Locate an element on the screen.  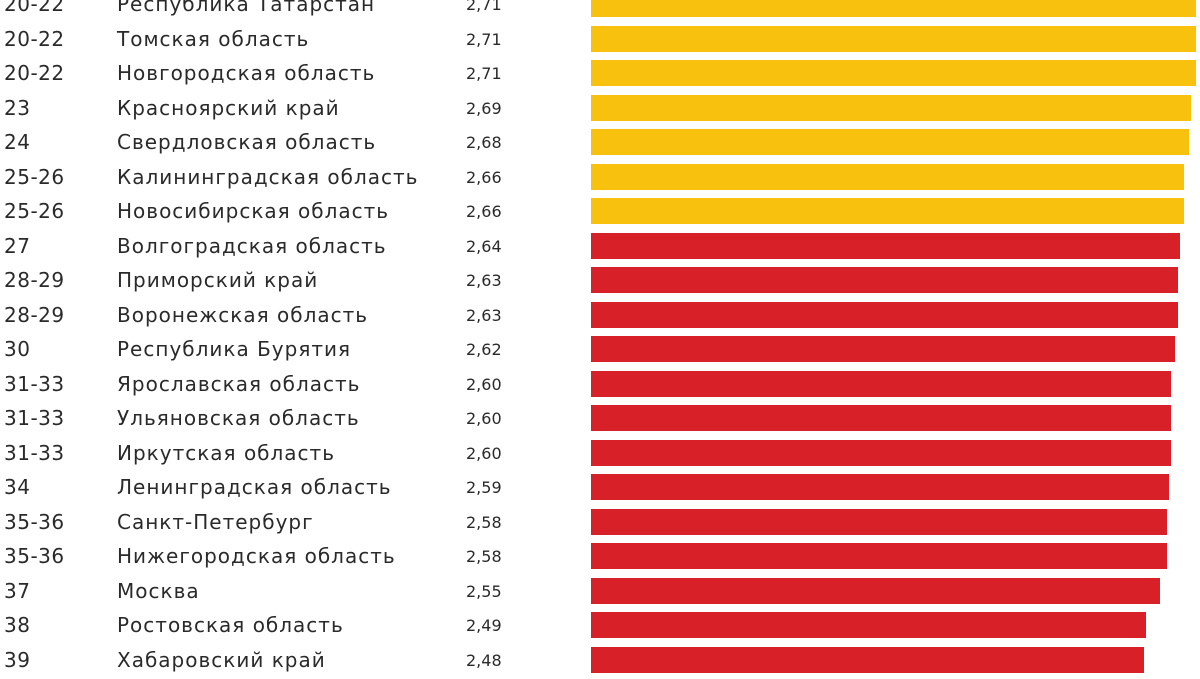
region-label: Новосибирская область is located at coordinates (253, 211).